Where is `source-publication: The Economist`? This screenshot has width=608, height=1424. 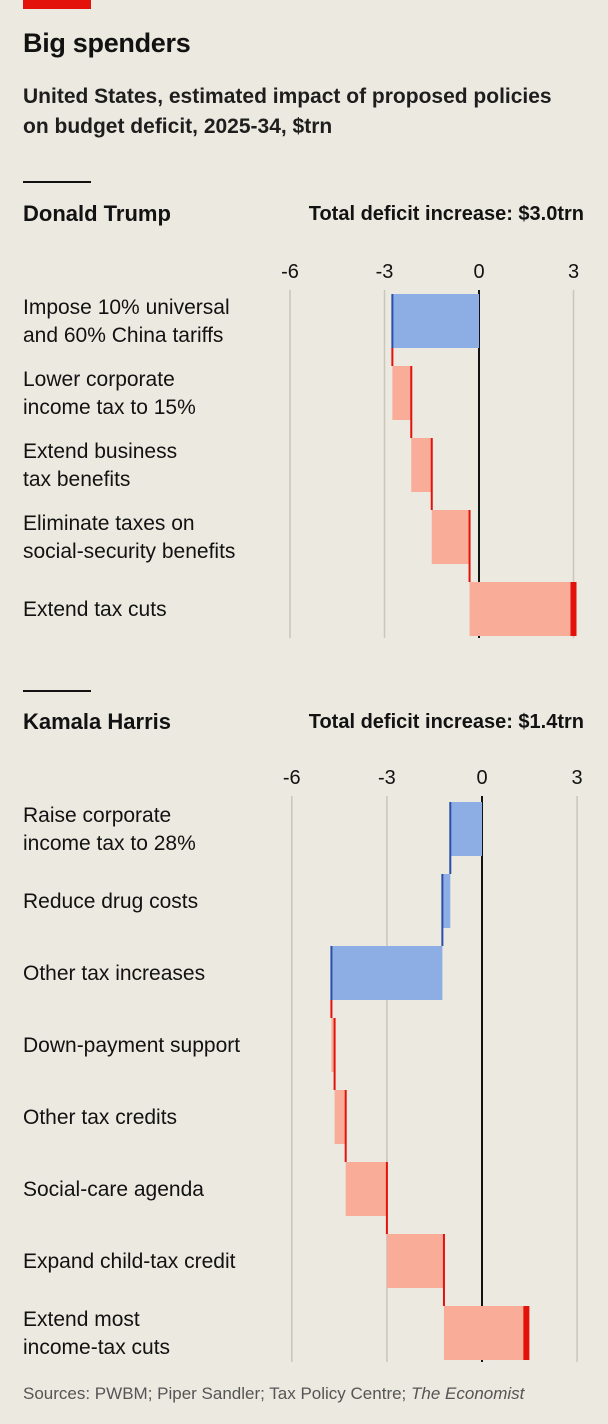 source-publication: The Economist is located at coordinates (468, 1393).